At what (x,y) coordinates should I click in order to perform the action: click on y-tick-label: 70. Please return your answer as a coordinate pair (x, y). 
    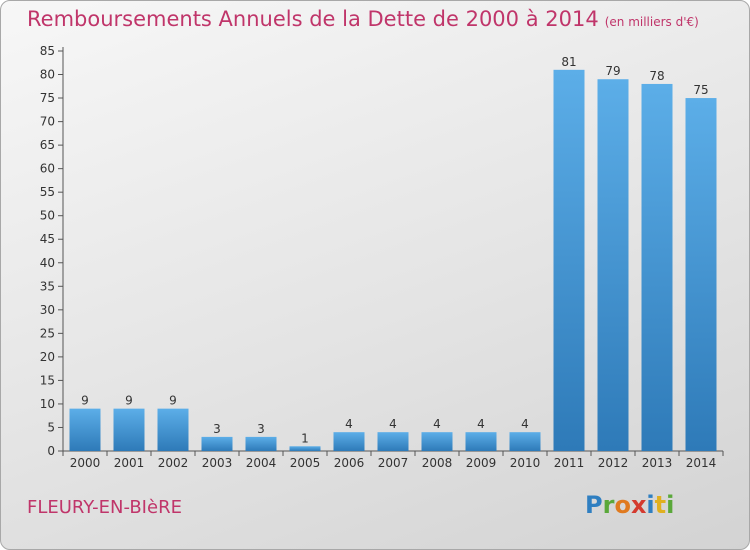
    Looking at the image, I should click on (47, 122).